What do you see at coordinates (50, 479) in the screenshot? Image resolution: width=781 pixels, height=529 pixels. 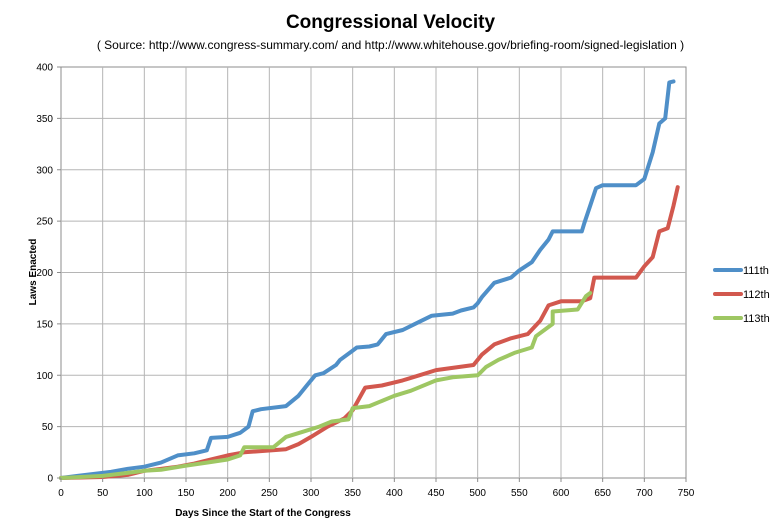 I see `y-tick-label: 0` at bounding box center [50, 479].